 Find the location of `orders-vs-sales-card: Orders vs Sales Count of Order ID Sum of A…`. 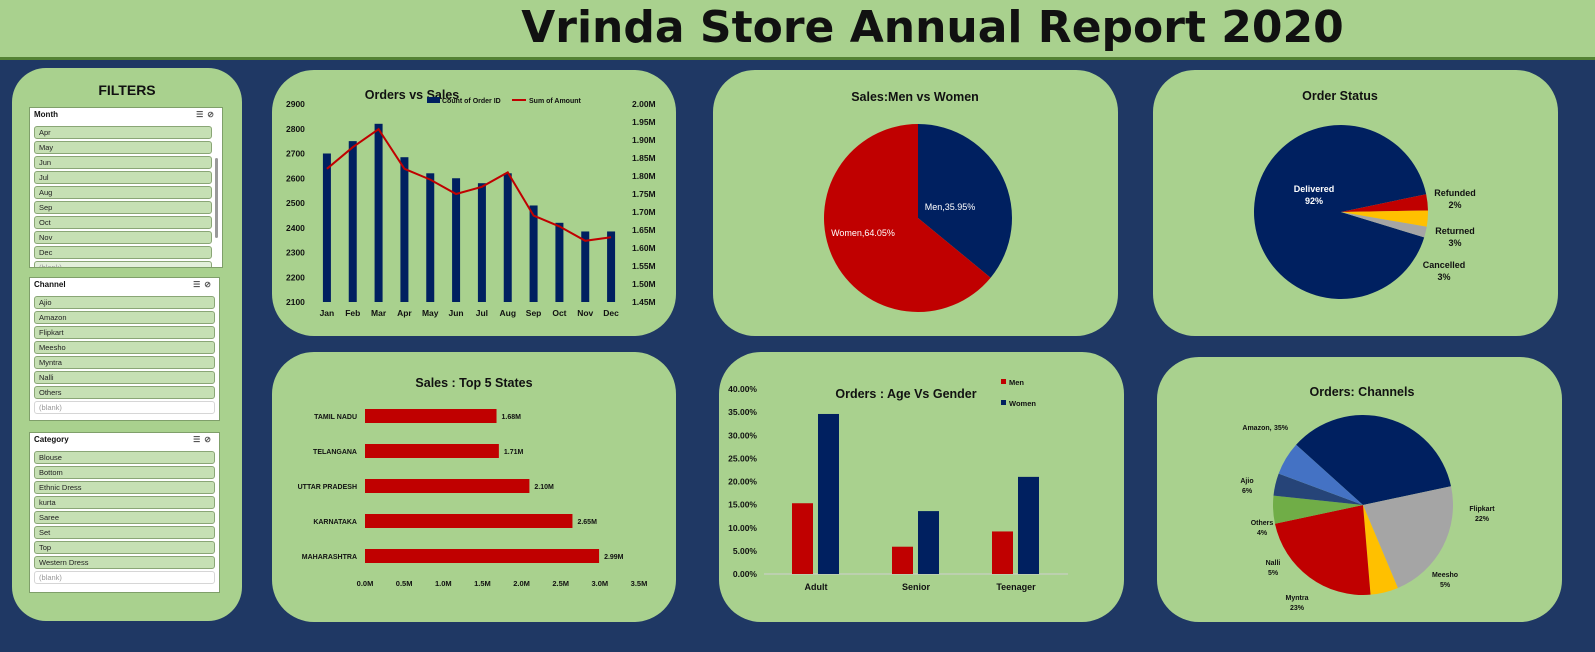

orders-vs-sales-card: Orders vs Sales Count of Order ID Sum of A… is located at coordinates (474, 203).